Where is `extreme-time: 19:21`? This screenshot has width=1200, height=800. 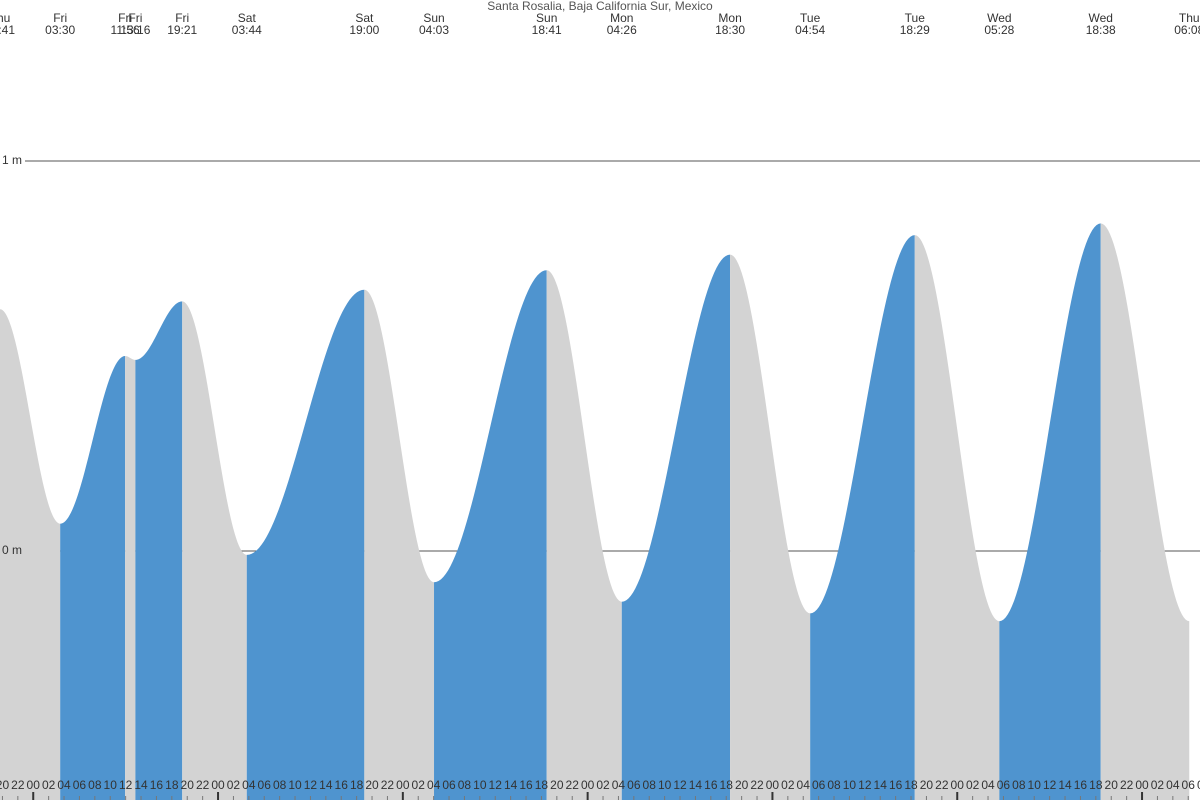
extreme-time: 19:21 is located at coordinates (182, 30).